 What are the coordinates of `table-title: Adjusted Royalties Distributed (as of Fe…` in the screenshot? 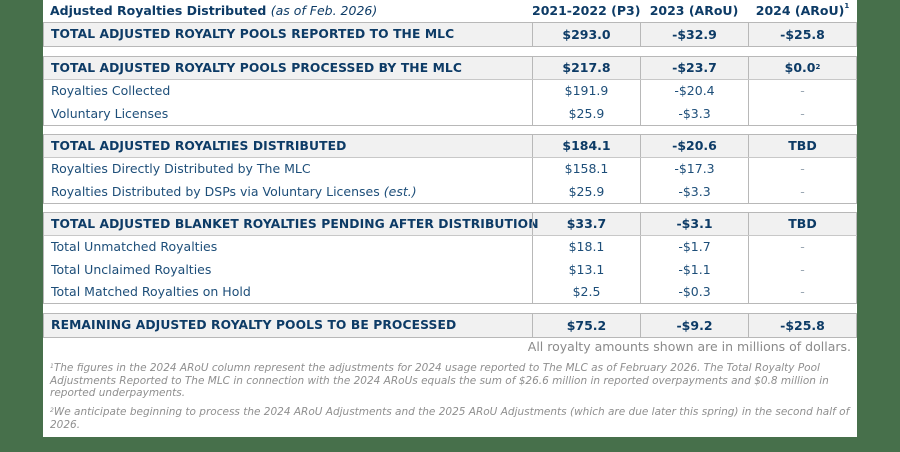 It's located at (287, 10).